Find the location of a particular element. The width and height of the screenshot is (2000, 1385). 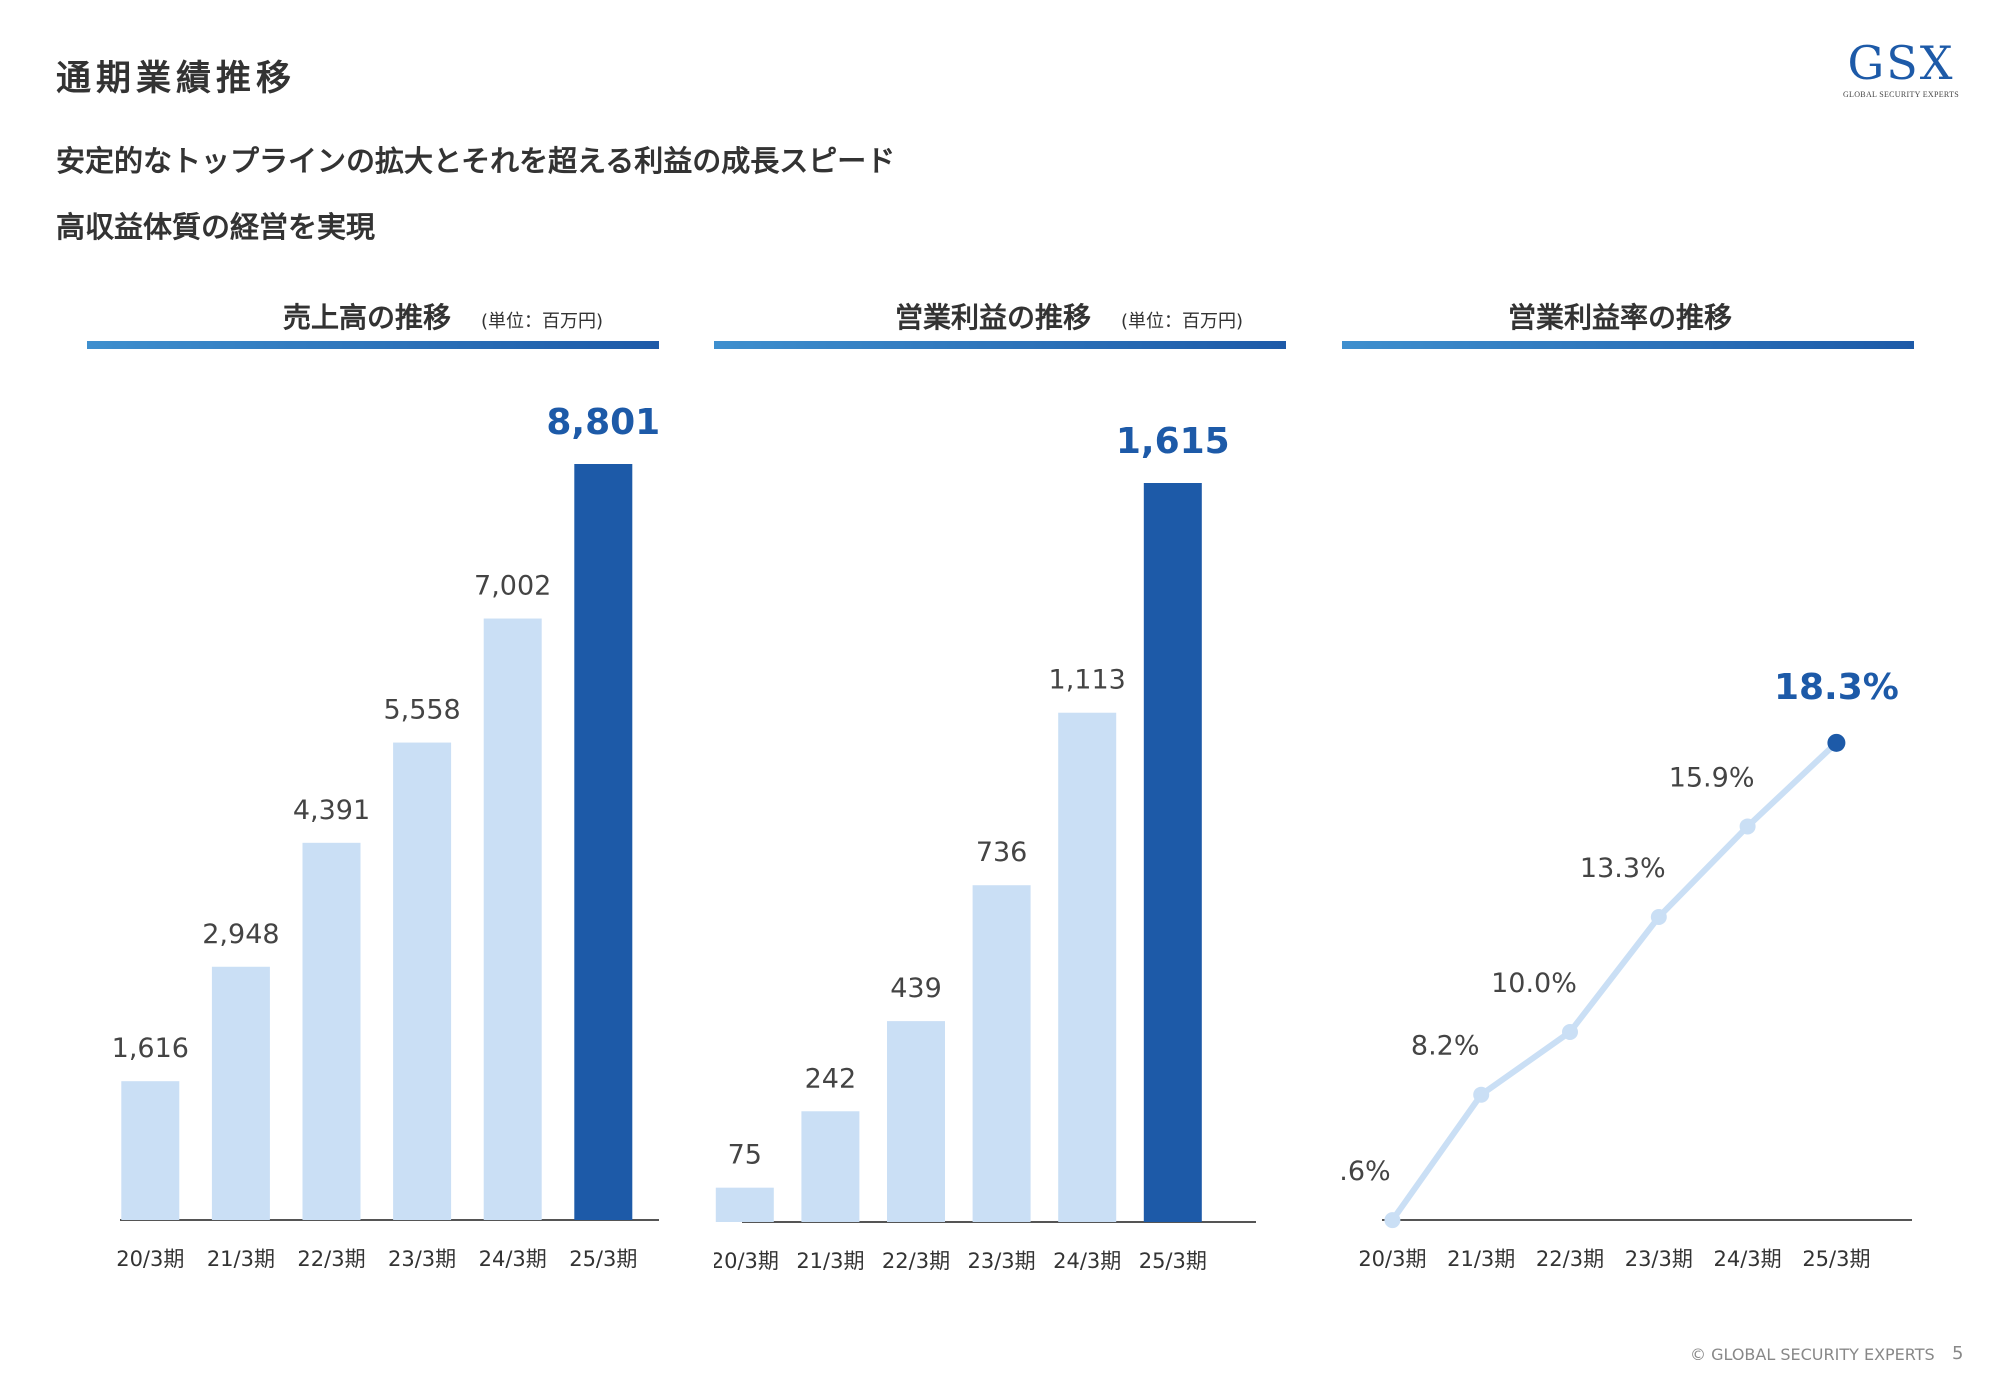

data-label: 4,391 is located at coordinates (331, 810).